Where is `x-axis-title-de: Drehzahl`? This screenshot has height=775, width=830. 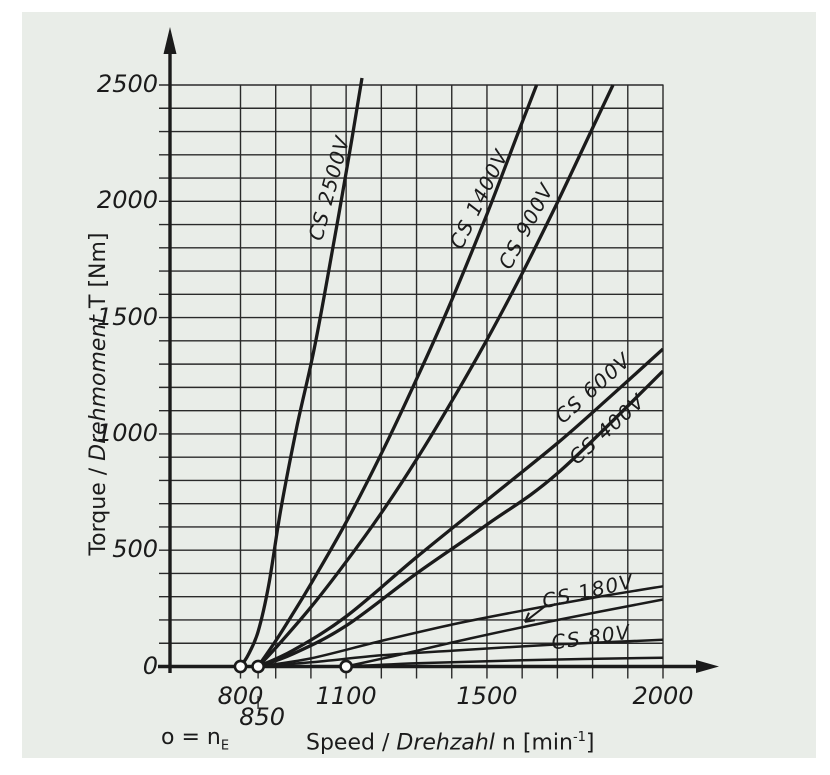 x-axis-title-de: Drehzahl is located at coordinates (445, 743).